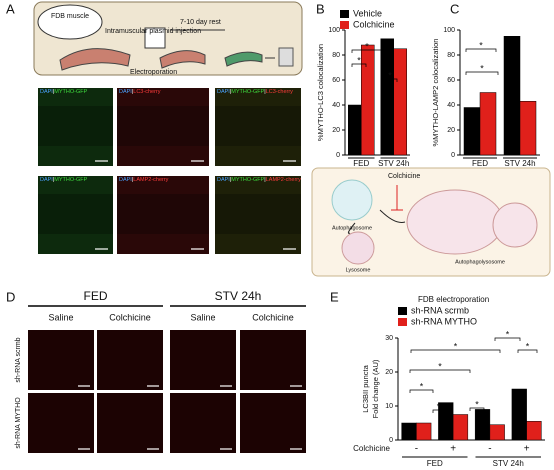  What do you see at coordinates (435, 463) in the screenshot?
I see `group-label: FED` at bounding box center [435, 463].